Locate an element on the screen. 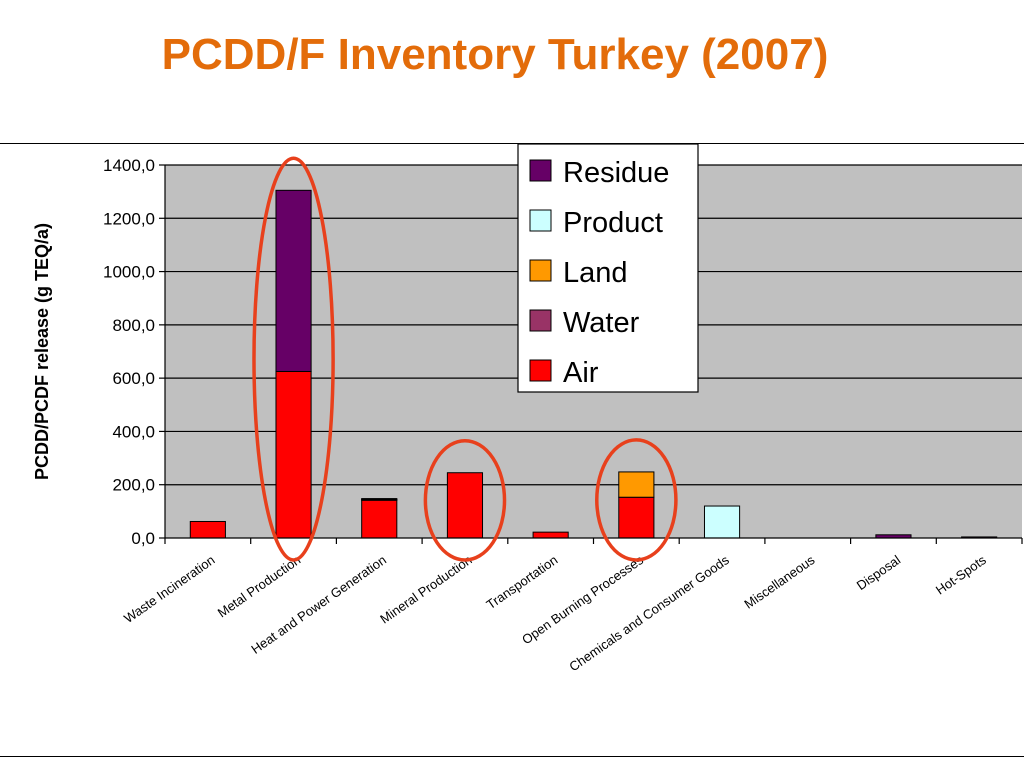 The height and width of the screenshot is (768, 1024). bottom-divider is located at coordinates (512, 756).